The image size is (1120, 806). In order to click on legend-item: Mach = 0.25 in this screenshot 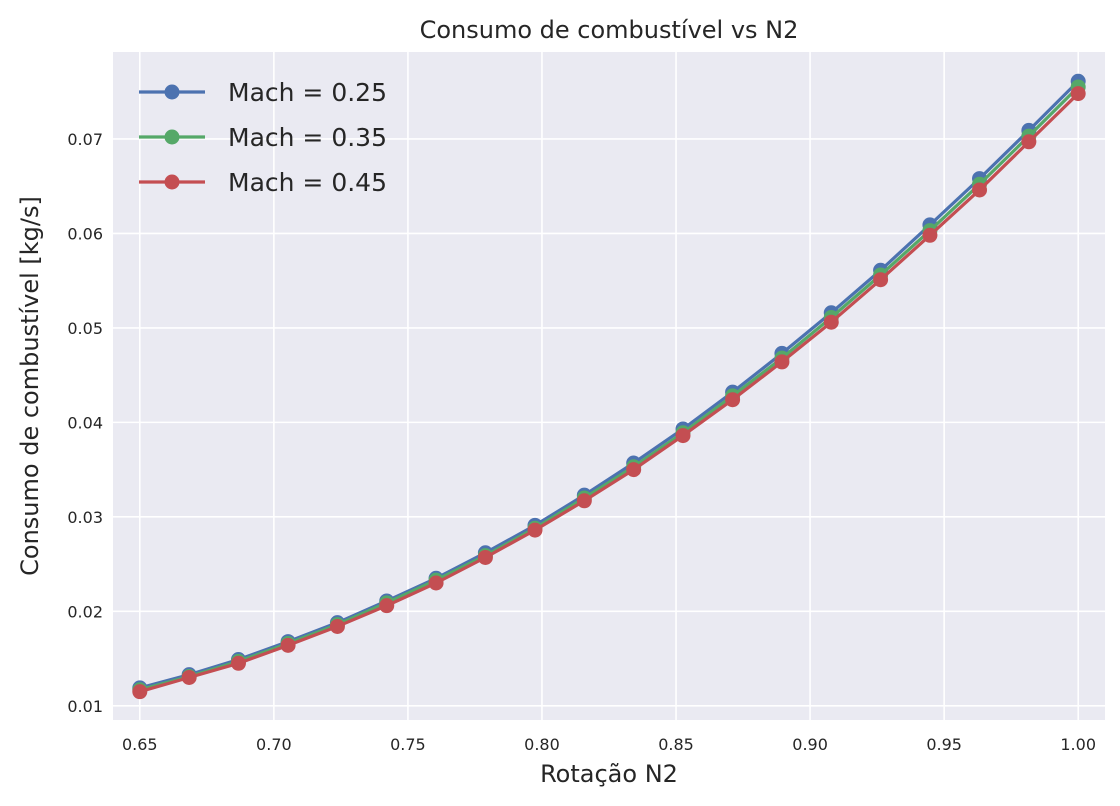, I will do `click(263, 92)`.